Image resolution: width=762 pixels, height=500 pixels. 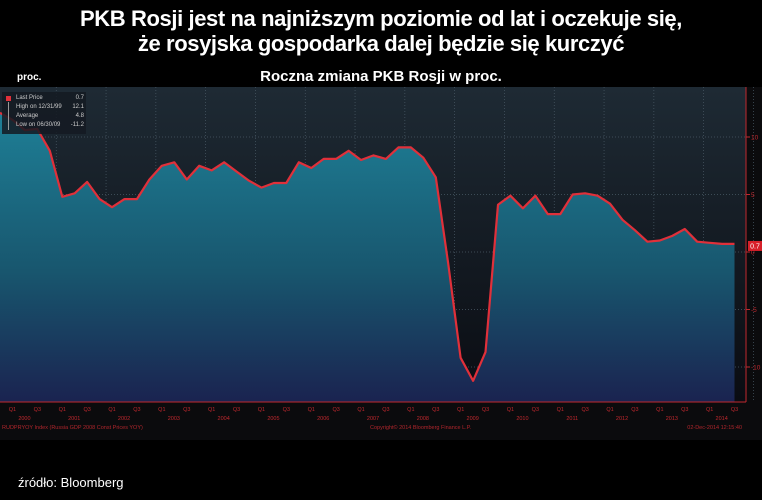 What do you see at coordinates (672, 419) in the screenshot?
I see `svg-text: 2013` at bounding box center [672, 419].